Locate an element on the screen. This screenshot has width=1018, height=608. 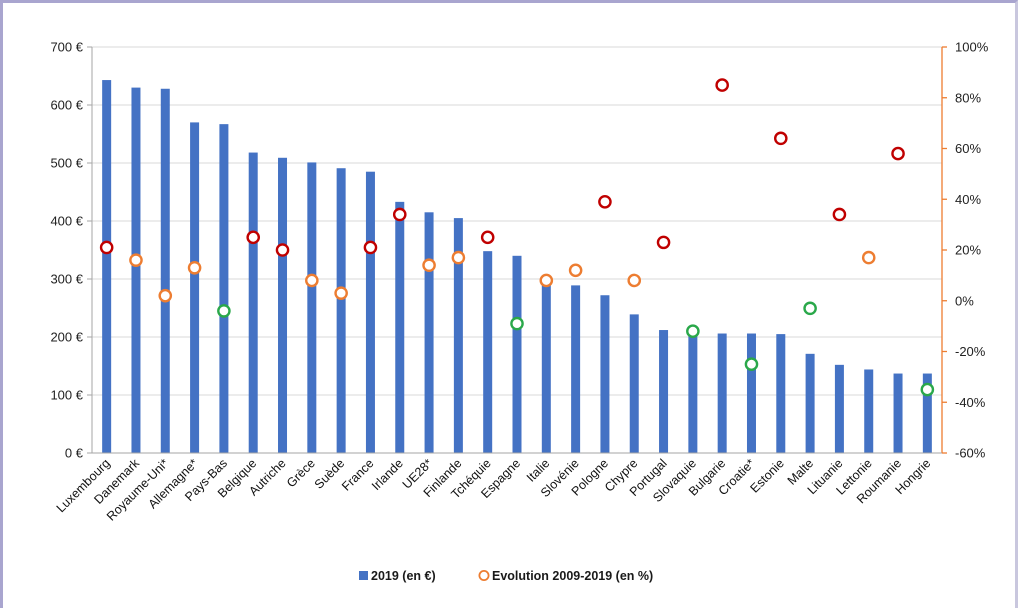
y-left-tick-label: 700 € is located at coordinates (66, 47).